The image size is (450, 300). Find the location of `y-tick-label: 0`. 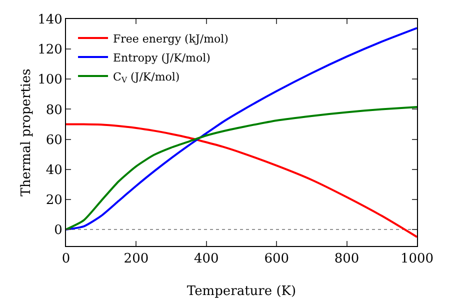

y-tick-label: 0 is located at coordinates (58, 230).